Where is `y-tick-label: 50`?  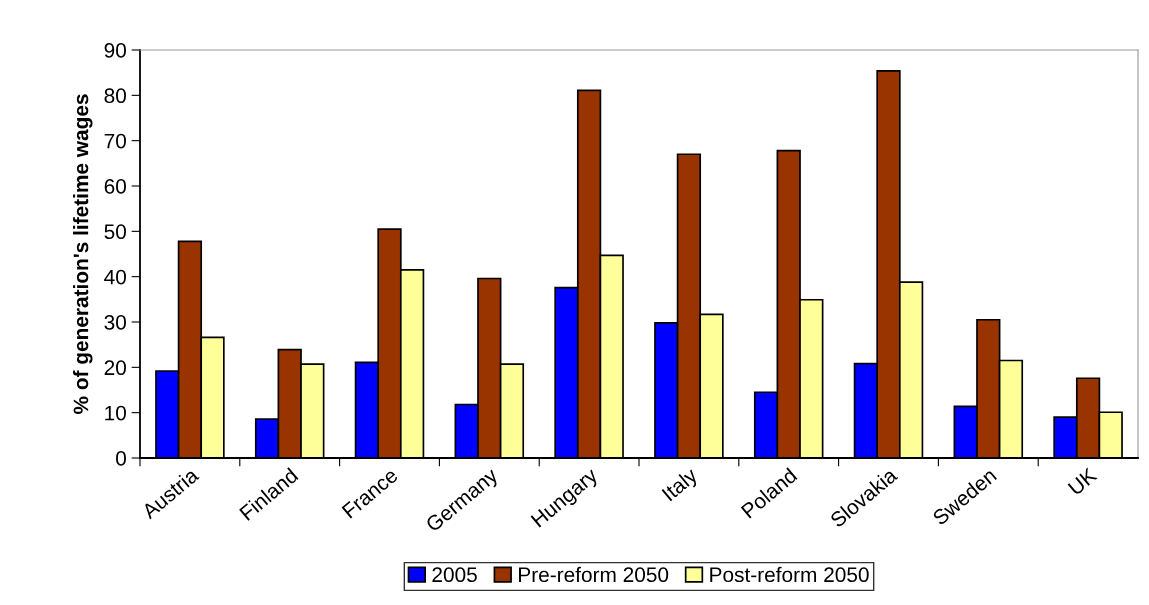 y-tick-label: 50 is located at coordinates (115, 232).